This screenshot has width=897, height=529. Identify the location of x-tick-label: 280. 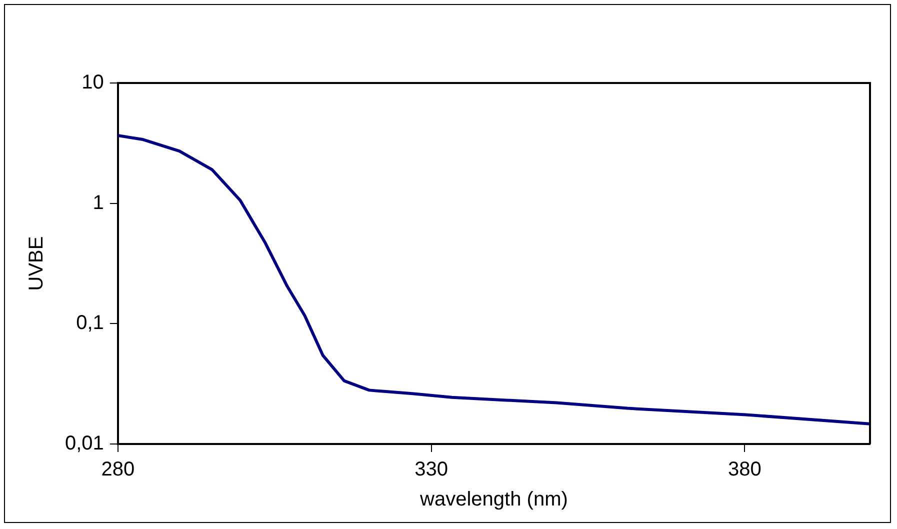
(118, 469).